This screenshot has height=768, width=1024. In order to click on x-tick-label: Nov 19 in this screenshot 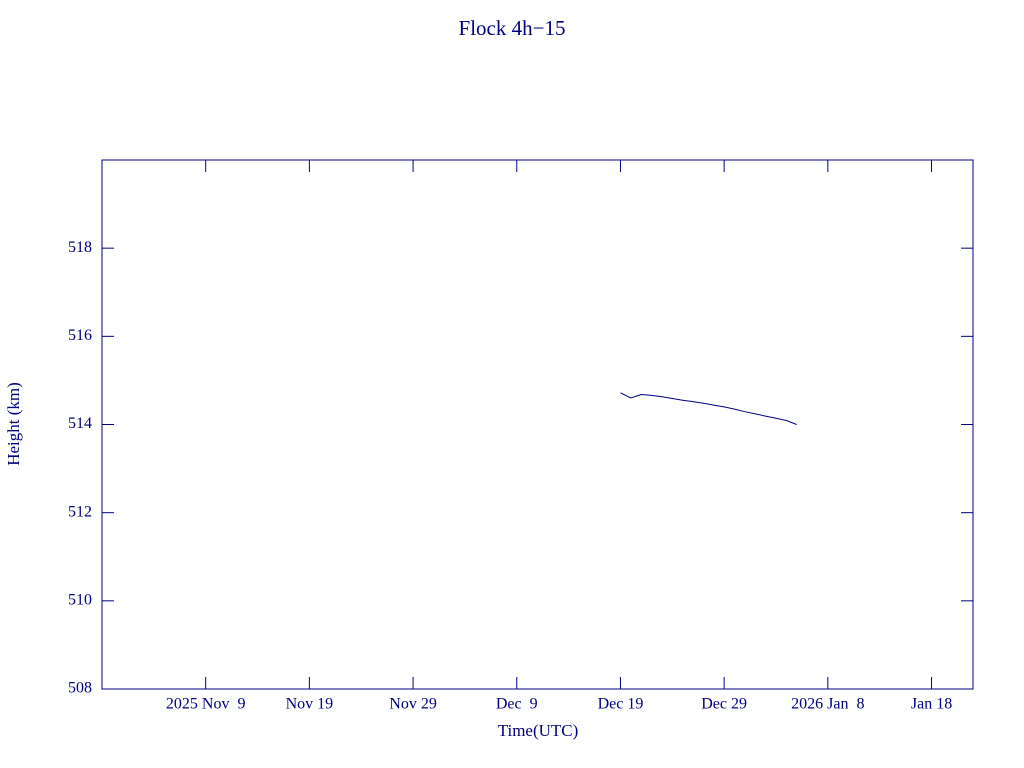, I will do `click(310, 704)`.